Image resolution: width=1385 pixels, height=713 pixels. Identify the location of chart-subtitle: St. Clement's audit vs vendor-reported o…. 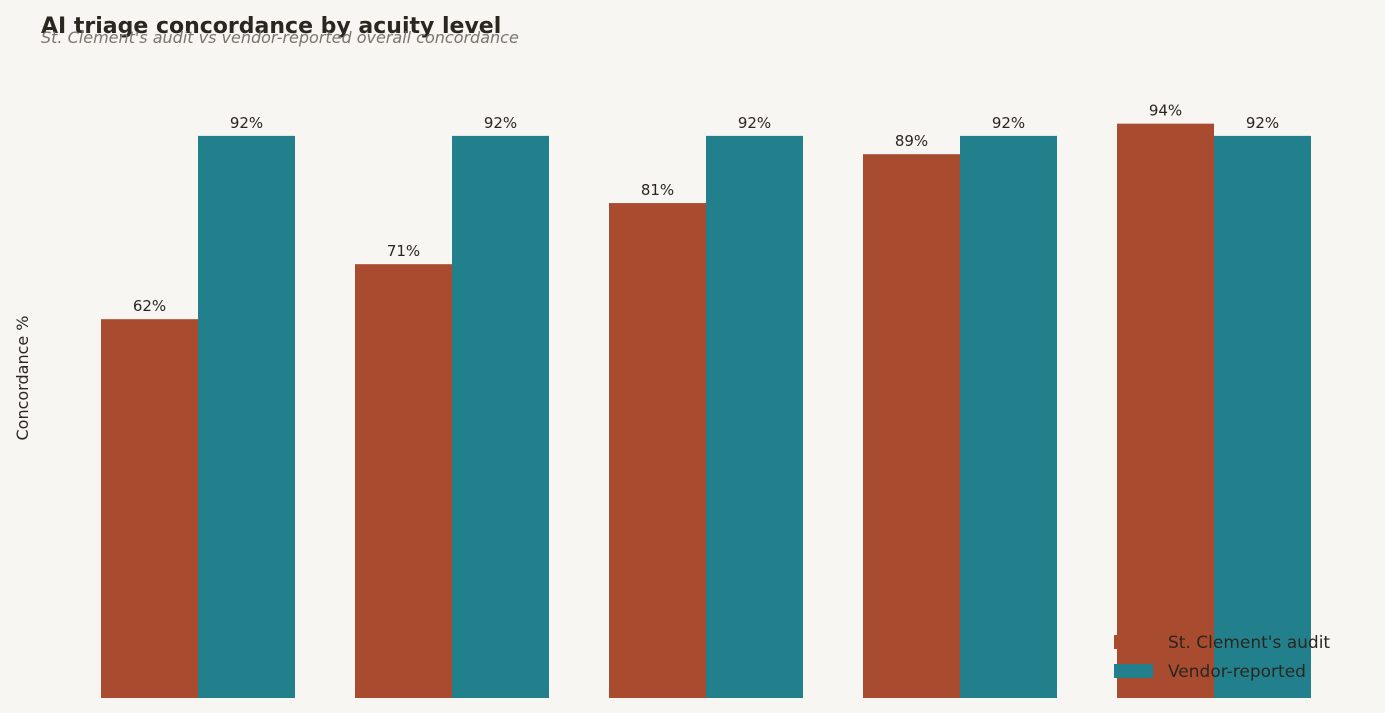
(280, 37).